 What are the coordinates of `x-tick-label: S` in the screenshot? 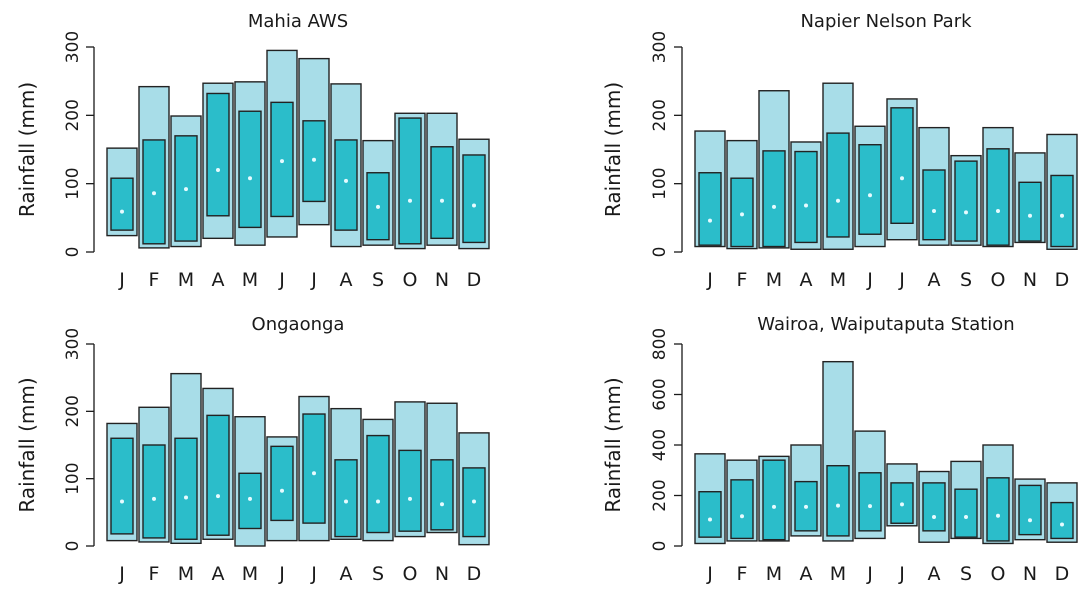 It's located at (966, 280).